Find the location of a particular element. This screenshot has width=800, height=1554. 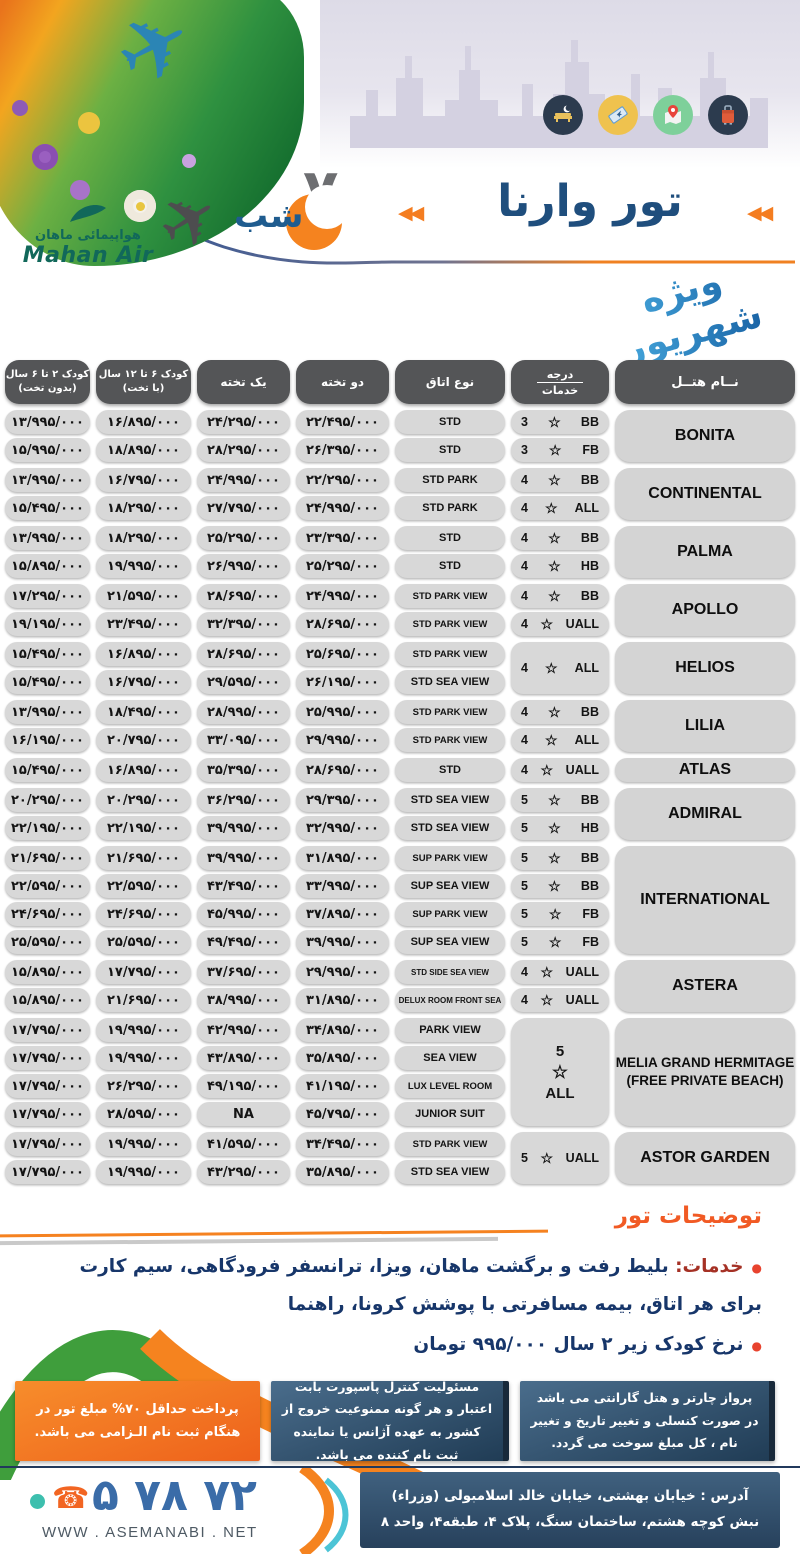

service-degree-cell: 3 ☆ BB is located at coordinates (560, 422).